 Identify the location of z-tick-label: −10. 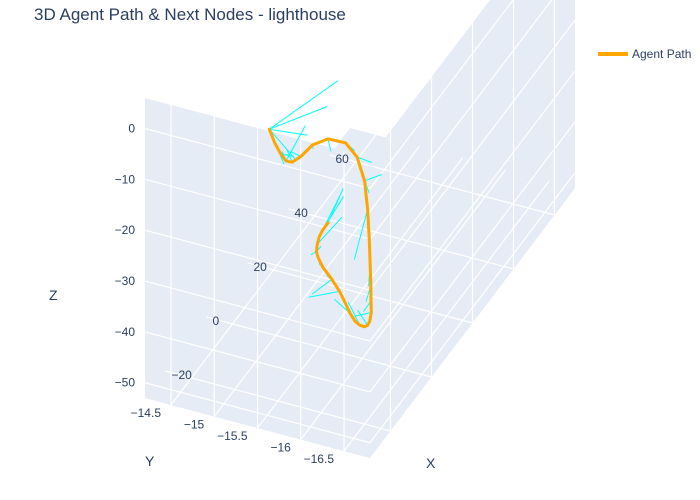
(125, 179).